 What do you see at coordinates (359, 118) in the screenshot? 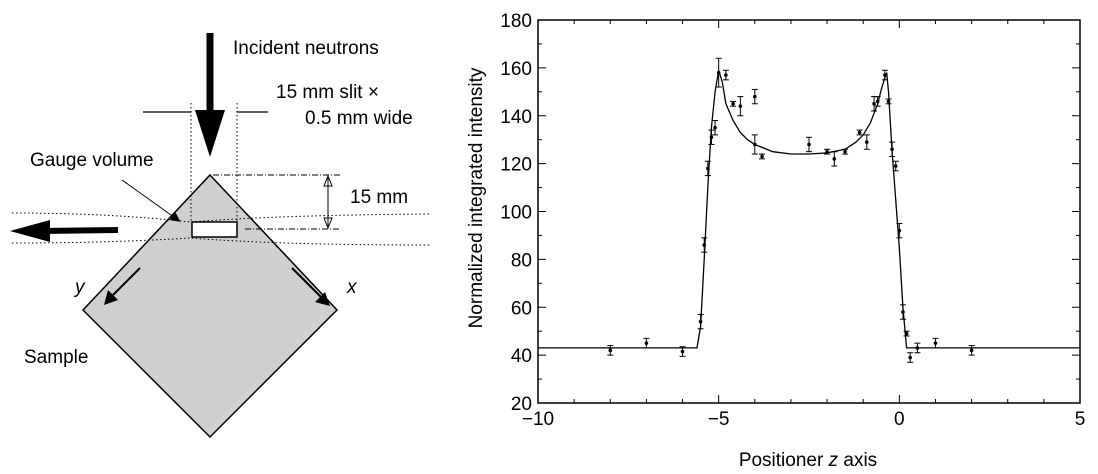
I see `slit-label-line2: 0.5 mm wide` at bounding box center [359, 118].